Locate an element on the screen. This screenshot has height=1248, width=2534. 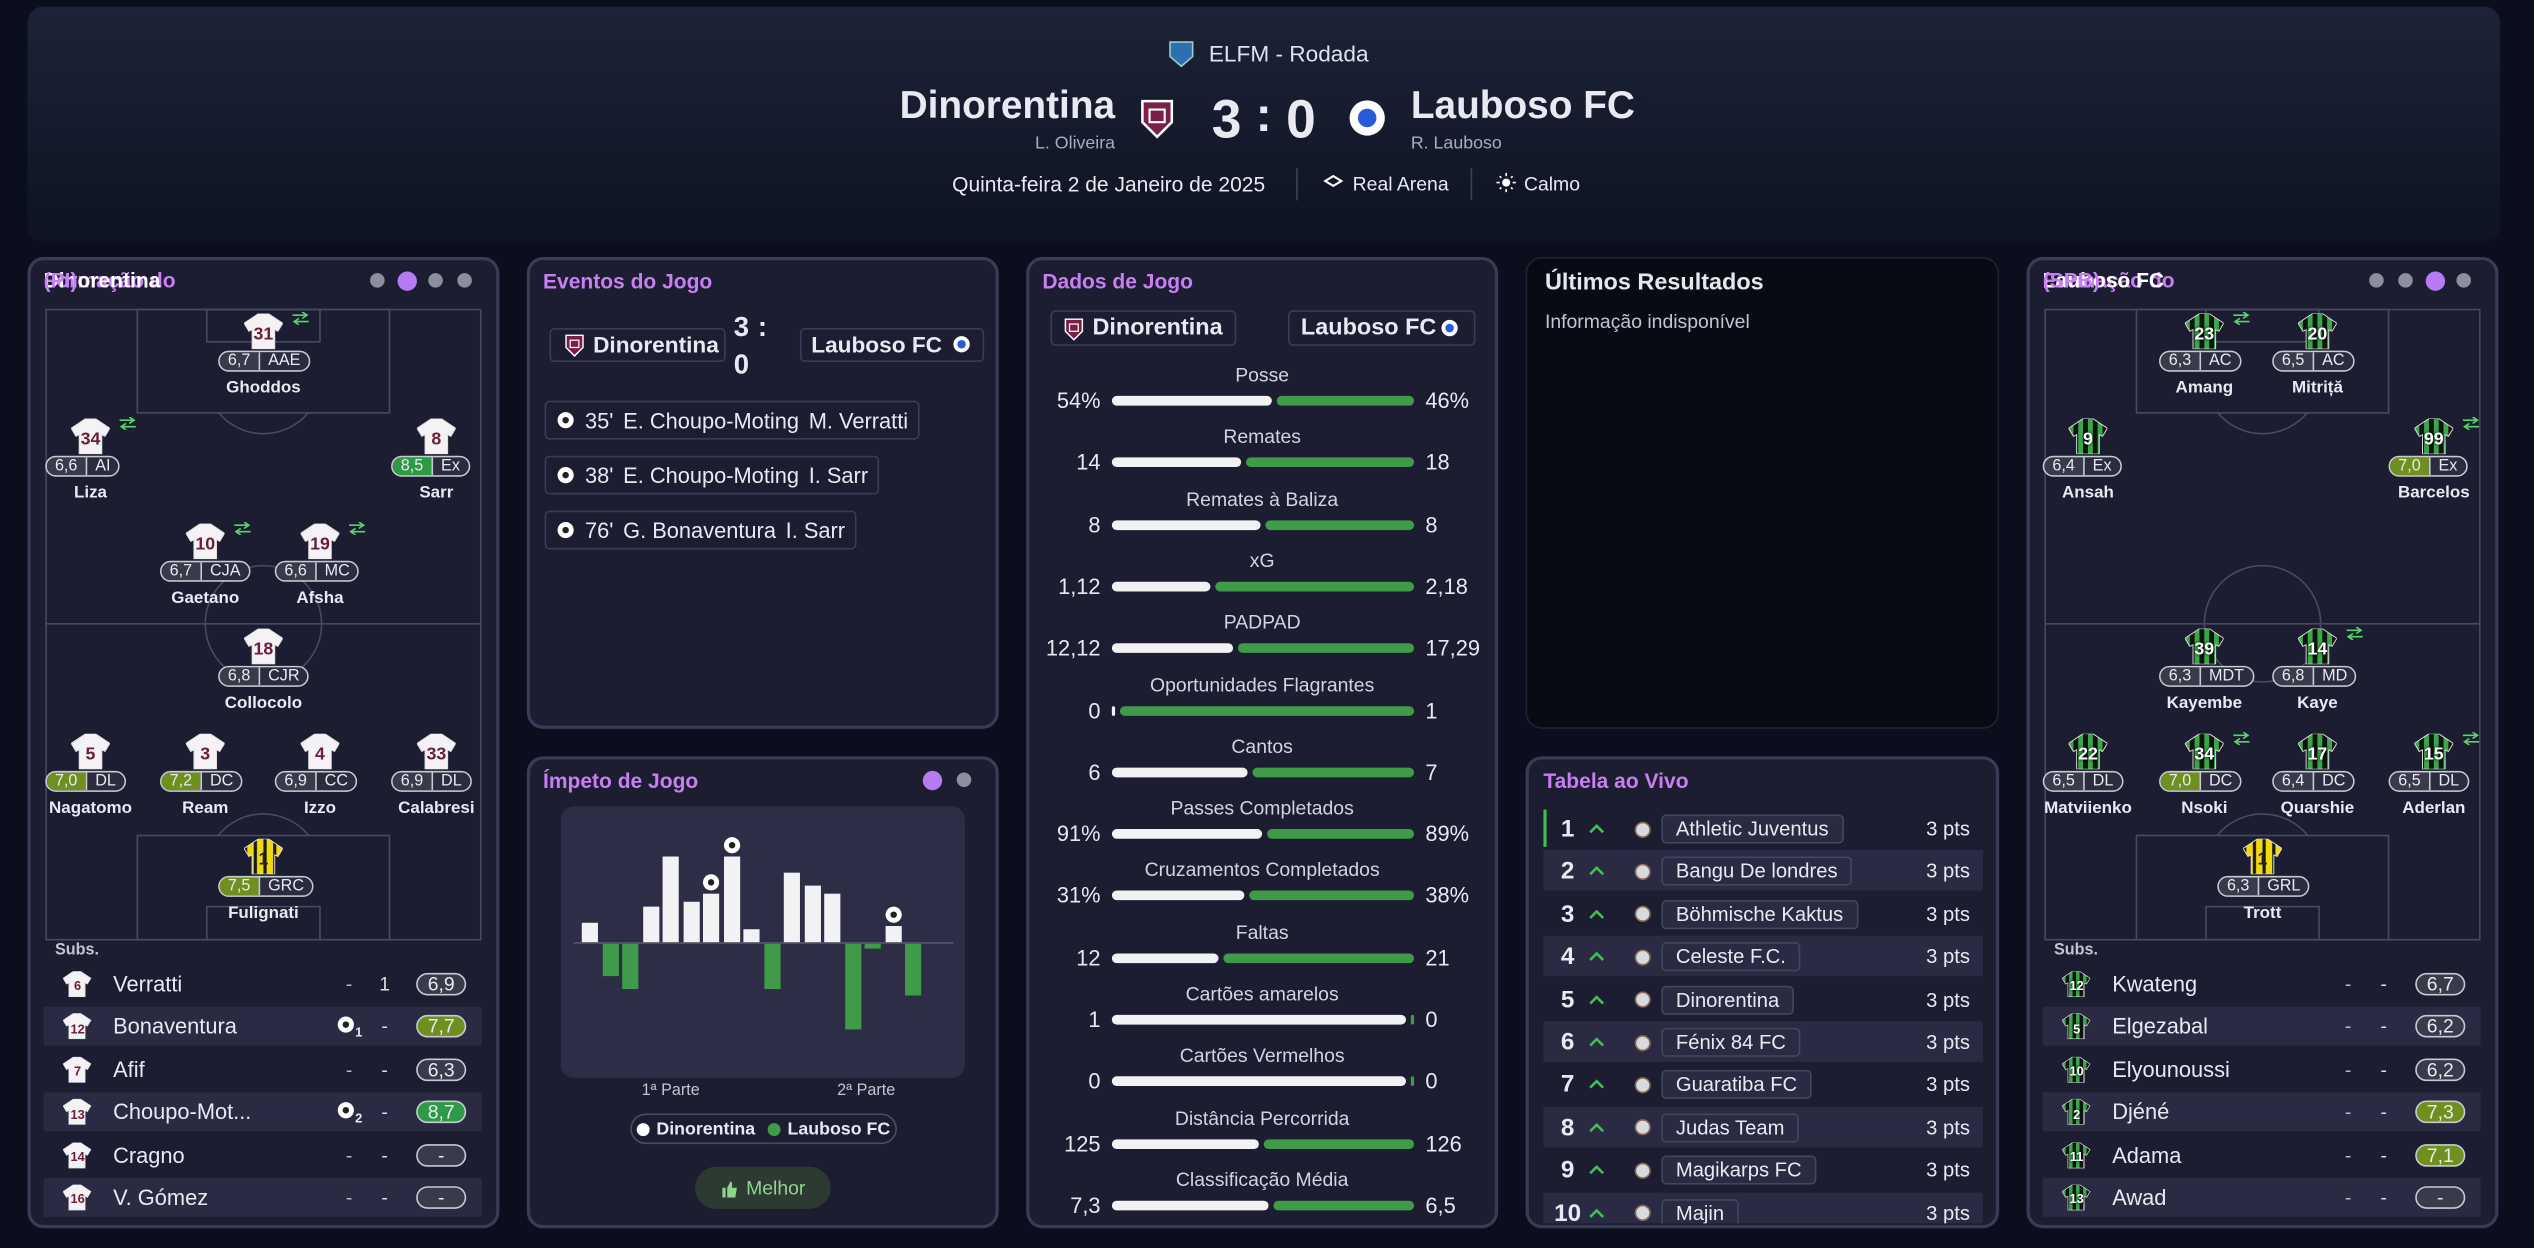
event-scorer: E. Choupo-Moting is located at coordinates (711, 420).